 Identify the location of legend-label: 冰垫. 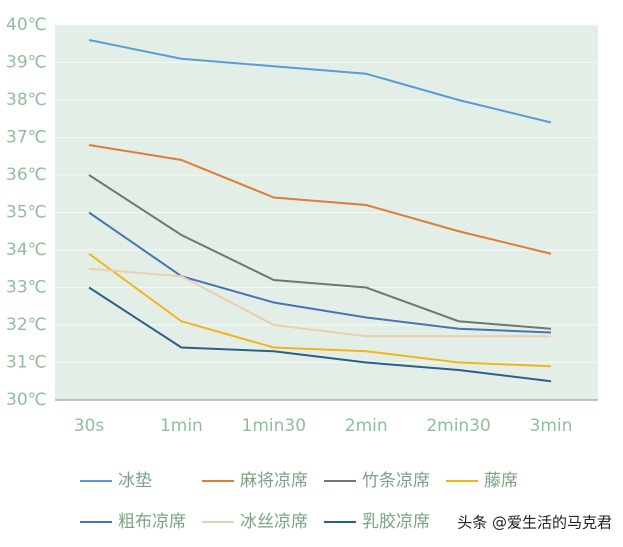
(135, 481).